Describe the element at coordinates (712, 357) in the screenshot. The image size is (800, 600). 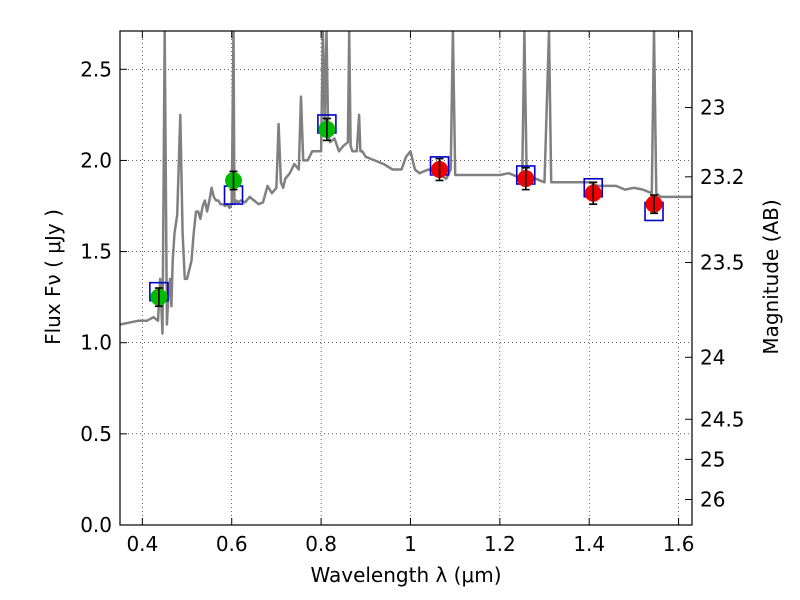
I see `y2-tick-label: 24` at that location.